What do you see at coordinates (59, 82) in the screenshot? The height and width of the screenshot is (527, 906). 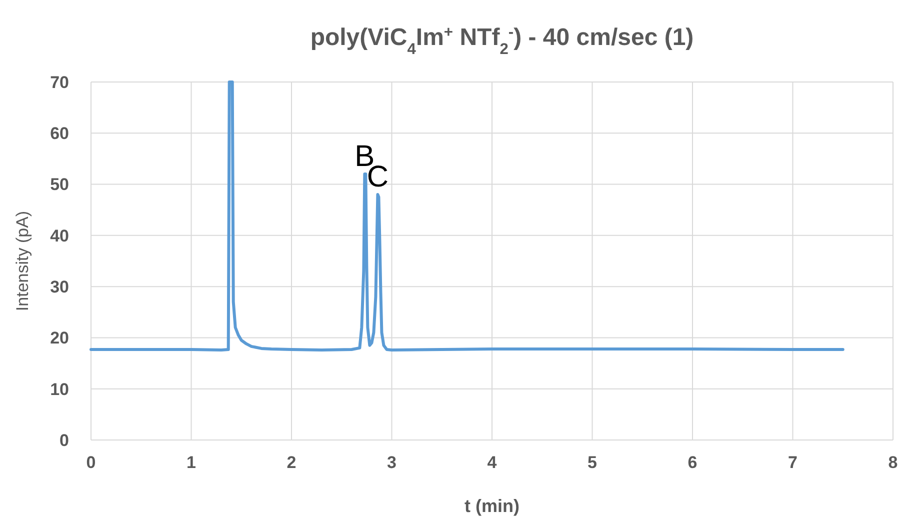 I see `y-tick-label: 70` at bounding box center [59, 82].